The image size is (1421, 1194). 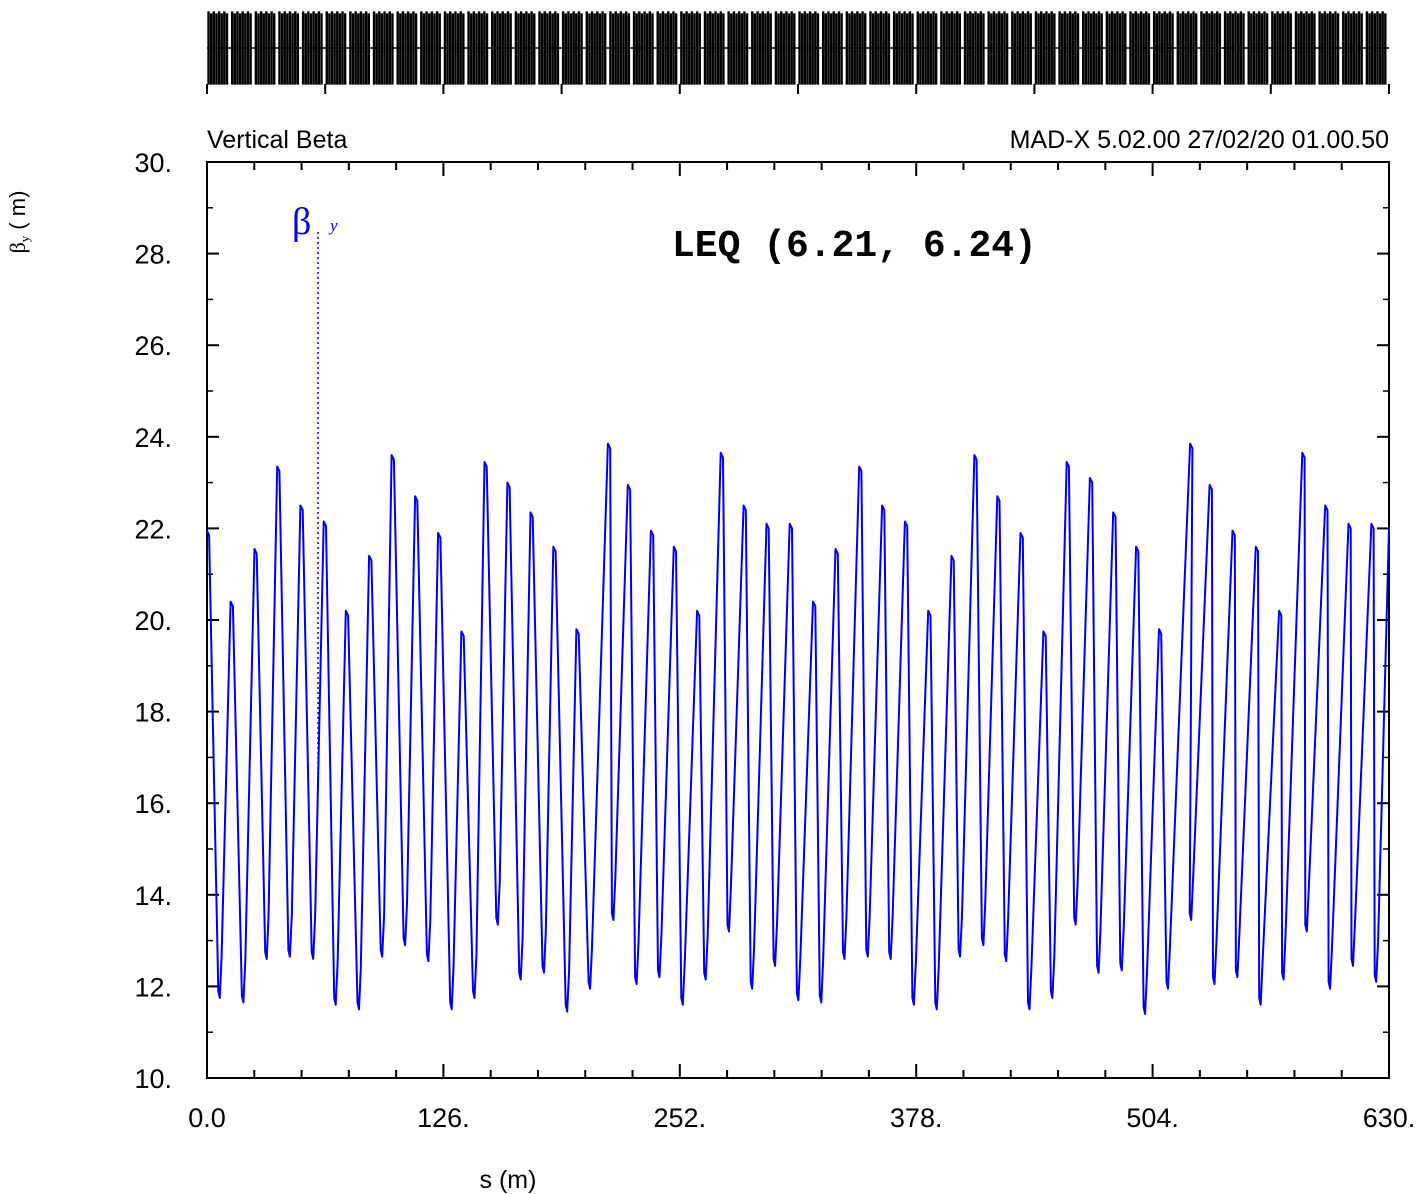 What do you see at coordinates (153, 163) in the screenshot?
I see `y-tick-label: 30.` at bounding box center [153, 163].